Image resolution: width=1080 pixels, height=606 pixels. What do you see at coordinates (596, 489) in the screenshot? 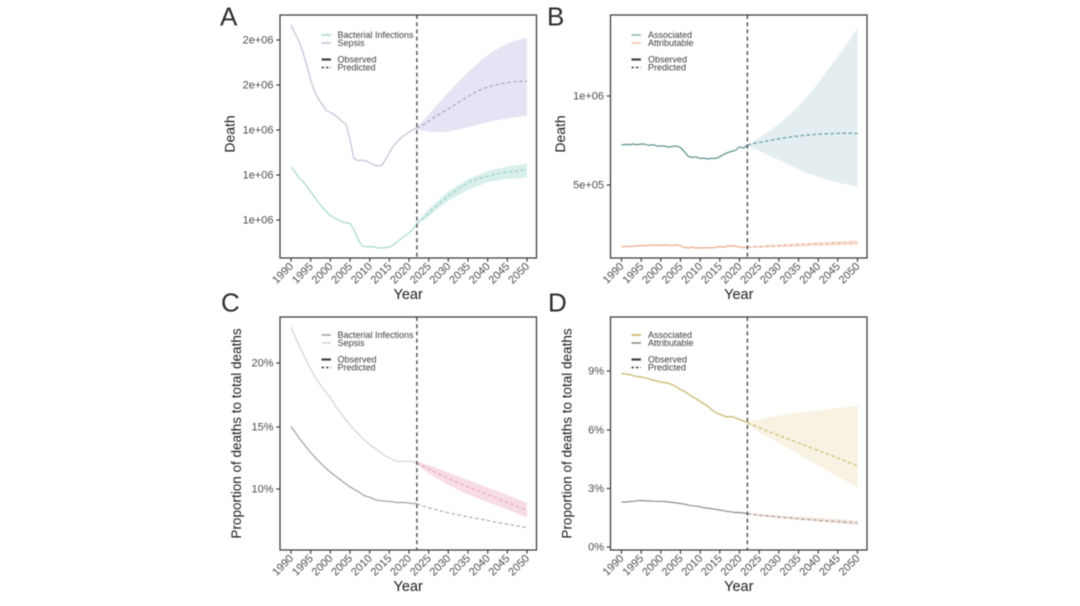
I see `svg-text: 3%` at bounding box center [596, 489].